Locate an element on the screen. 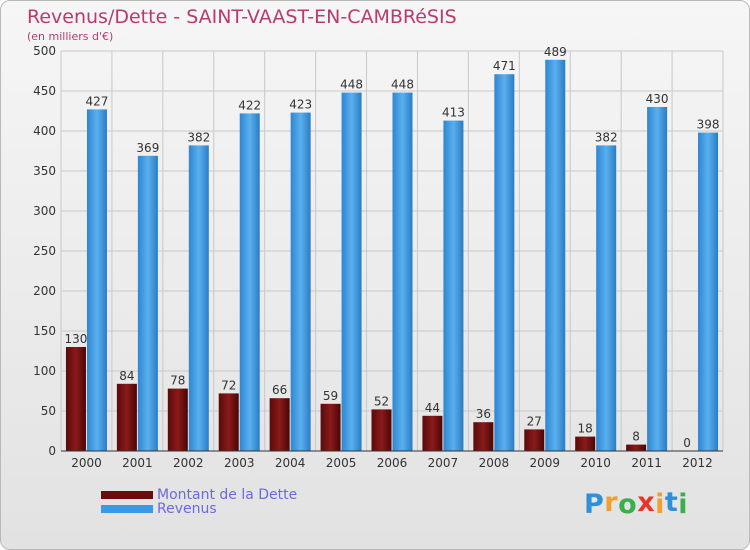 The width and height of the screenshot is (750, 550). bar-revenue-2009 is located at coordinates (555, 255).